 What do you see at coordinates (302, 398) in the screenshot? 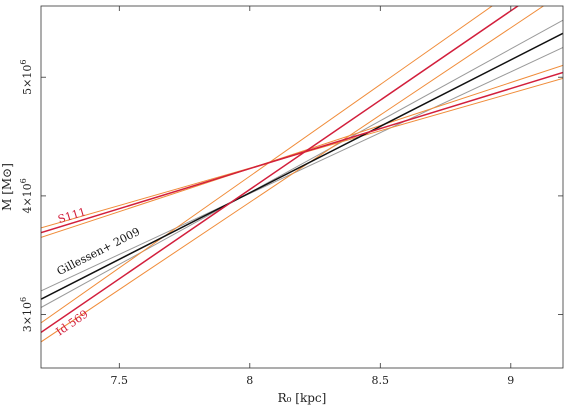
I see `x-axis-label: R₀ [kpc]` at bounding box center [302, 398].